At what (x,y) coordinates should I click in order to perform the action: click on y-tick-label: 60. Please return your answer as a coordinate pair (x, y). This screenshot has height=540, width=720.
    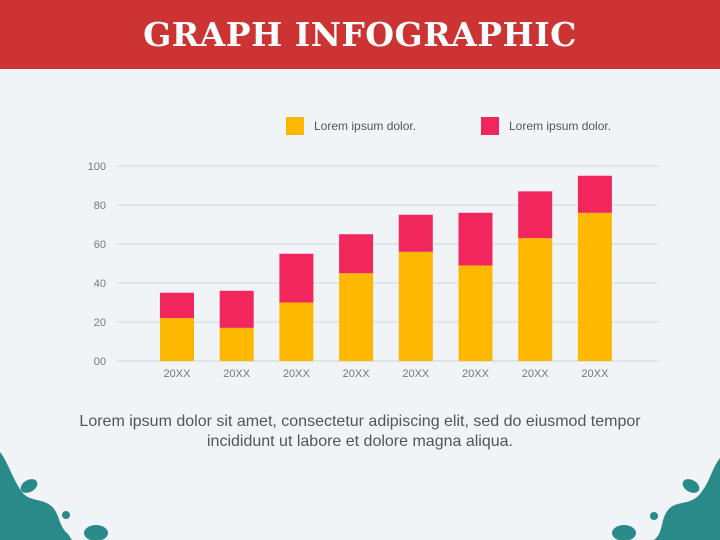
    Looking at the image, I should click on (100, 245).